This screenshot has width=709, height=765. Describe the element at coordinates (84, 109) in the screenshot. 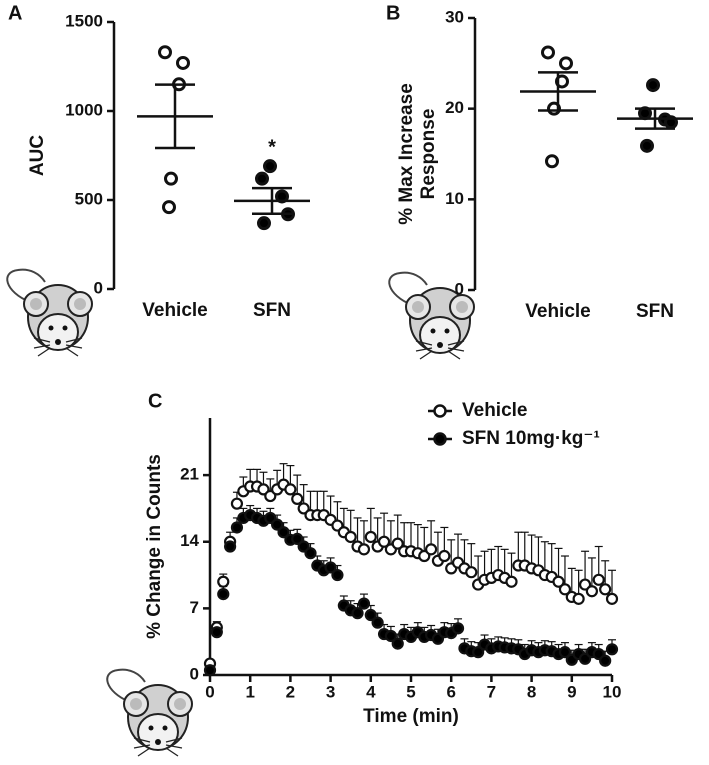

I see `y-tick-label: 1000` at that location.